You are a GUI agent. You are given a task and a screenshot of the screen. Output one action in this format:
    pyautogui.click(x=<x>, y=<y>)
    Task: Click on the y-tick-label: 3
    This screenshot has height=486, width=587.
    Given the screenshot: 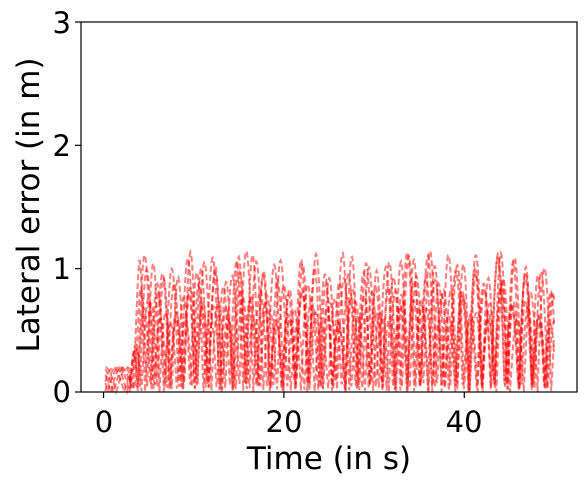 What is the action you would take?
    pyautogui.click(x=62, y=23)
    